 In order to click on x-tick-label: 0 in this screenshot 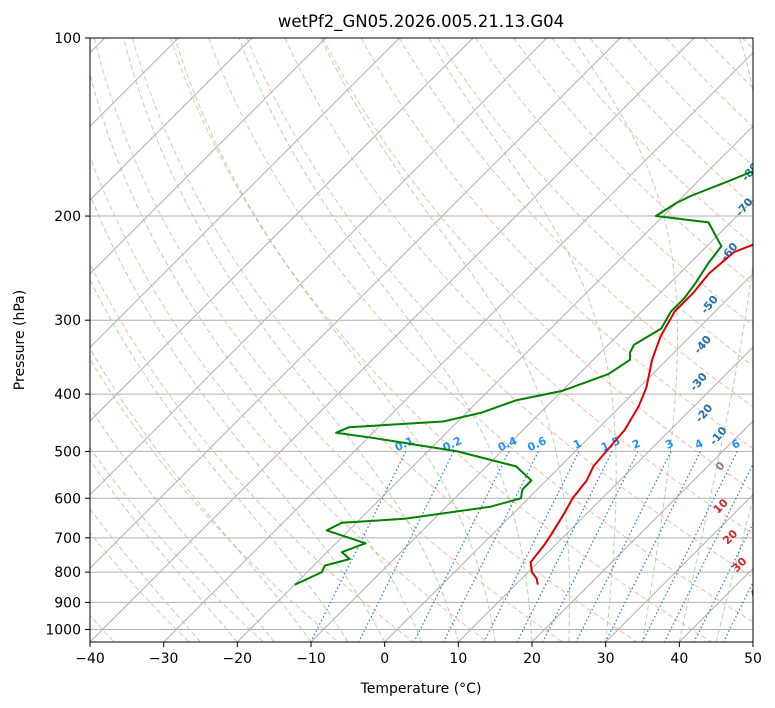, I will do `click(384, 659)`.